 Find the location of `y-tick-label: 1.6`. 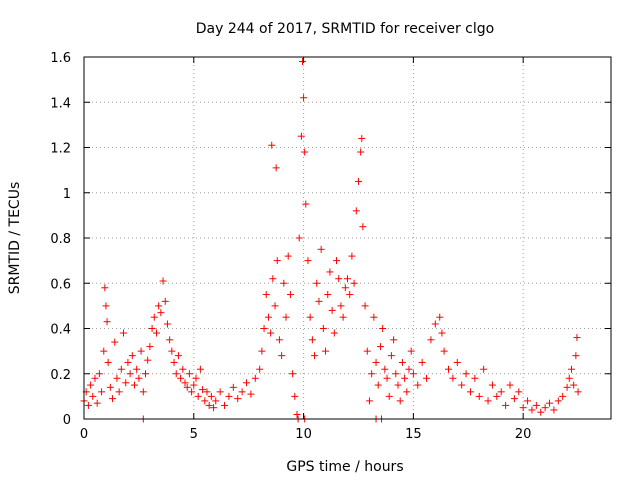

y-tick-label: 1.6 is located at coordinates (60, 58).